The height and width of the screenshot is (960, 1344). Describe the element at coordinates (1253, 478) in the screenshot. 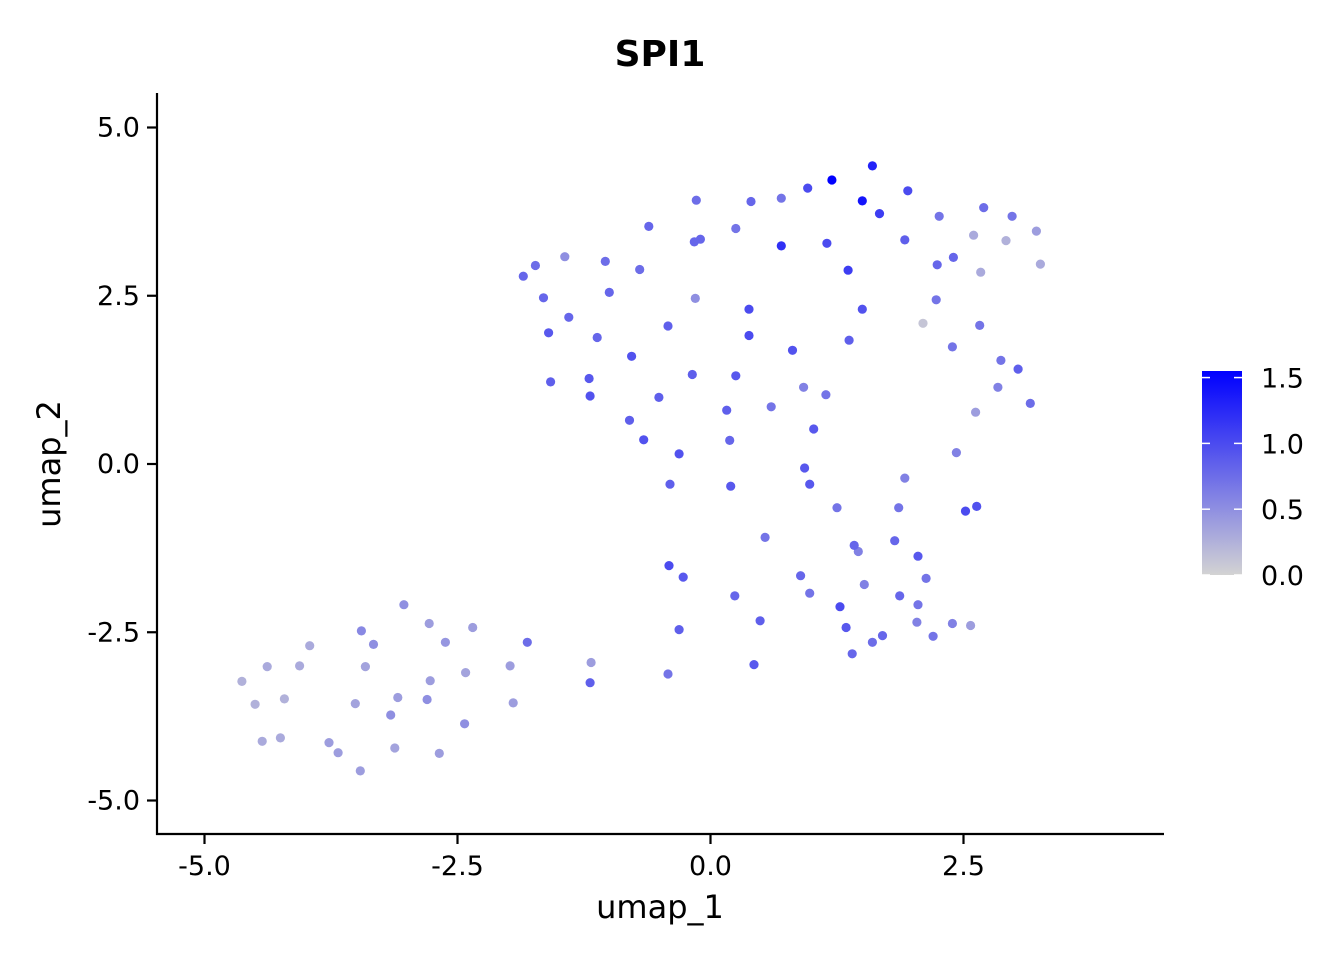

I see `colorbar-ticks: 0.0 0.5 1.0 1.5` at that location.